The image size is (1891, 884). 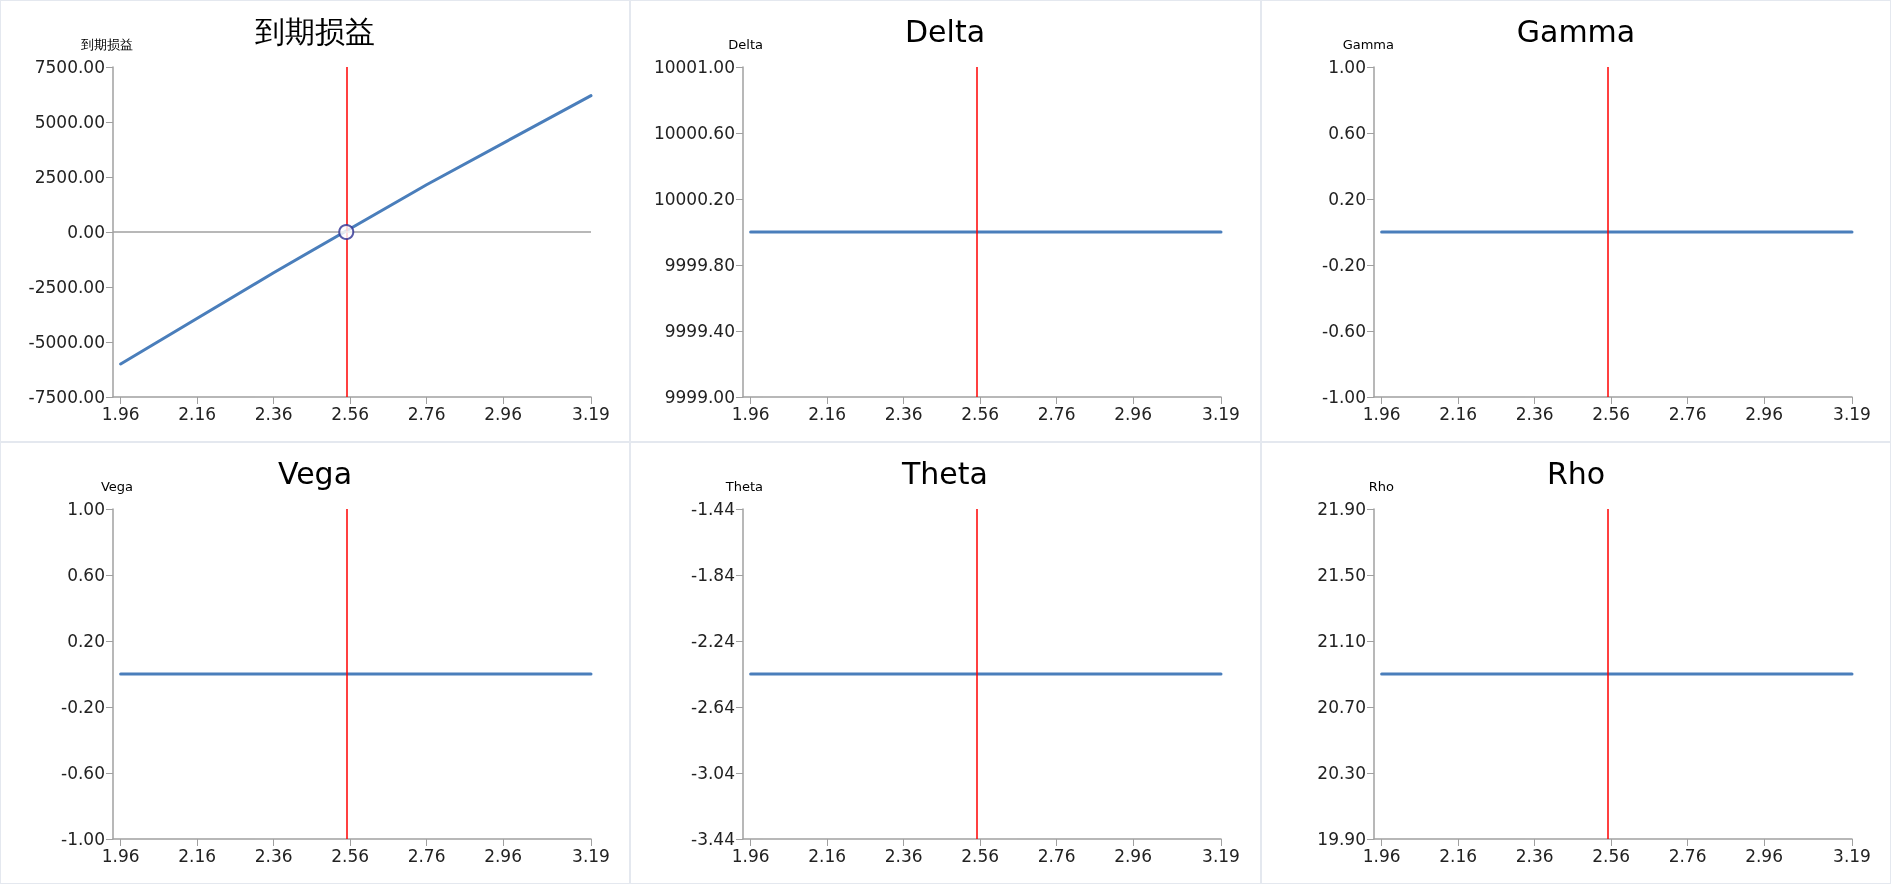 What do you see at coordinates (356, 230) in the screenshot?
I see `line-series` at bounding box center [356, 230].